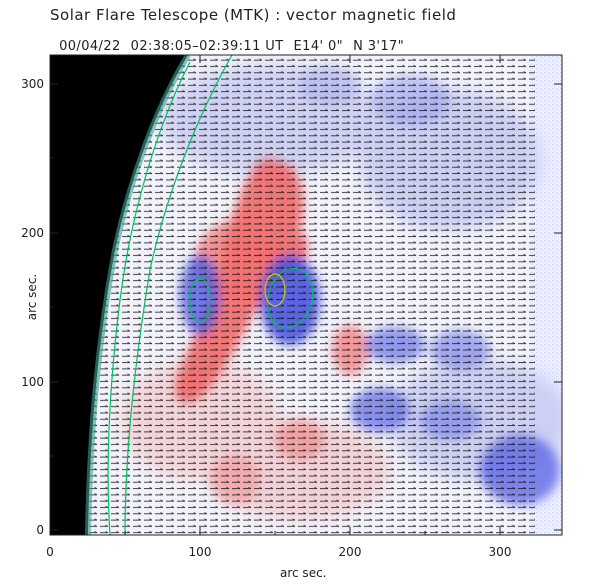 This screenshot has height=585, width=612. What do you see at coordinates (32, 84) in the screenshot?
I see `y-tick-300: 300` at bounding box center [32, 84].